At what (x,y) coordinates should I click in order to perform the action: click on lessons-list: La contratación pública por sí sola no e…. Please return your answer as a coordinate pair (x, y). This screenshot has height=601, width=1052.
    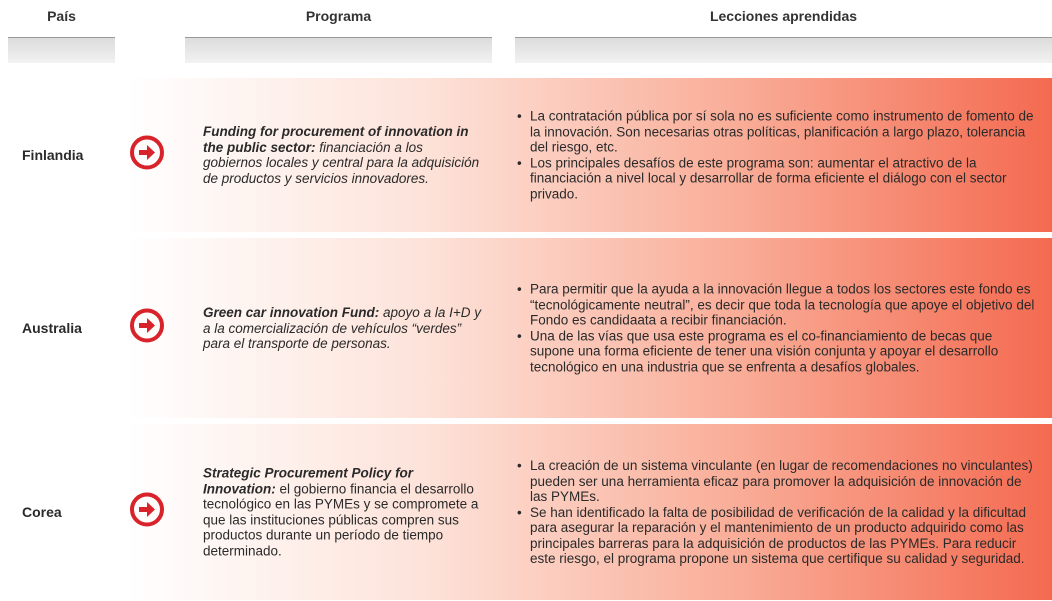
    Looking at the image, I should click on (775, 155).